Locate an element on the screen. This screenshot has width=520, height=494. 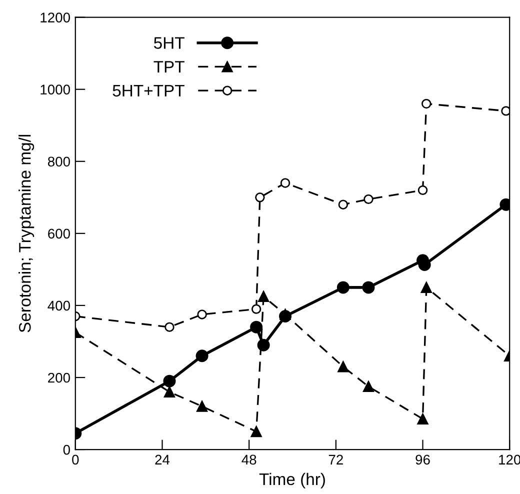
y-tick-label: 1200 is located at coordinates (55, 17).